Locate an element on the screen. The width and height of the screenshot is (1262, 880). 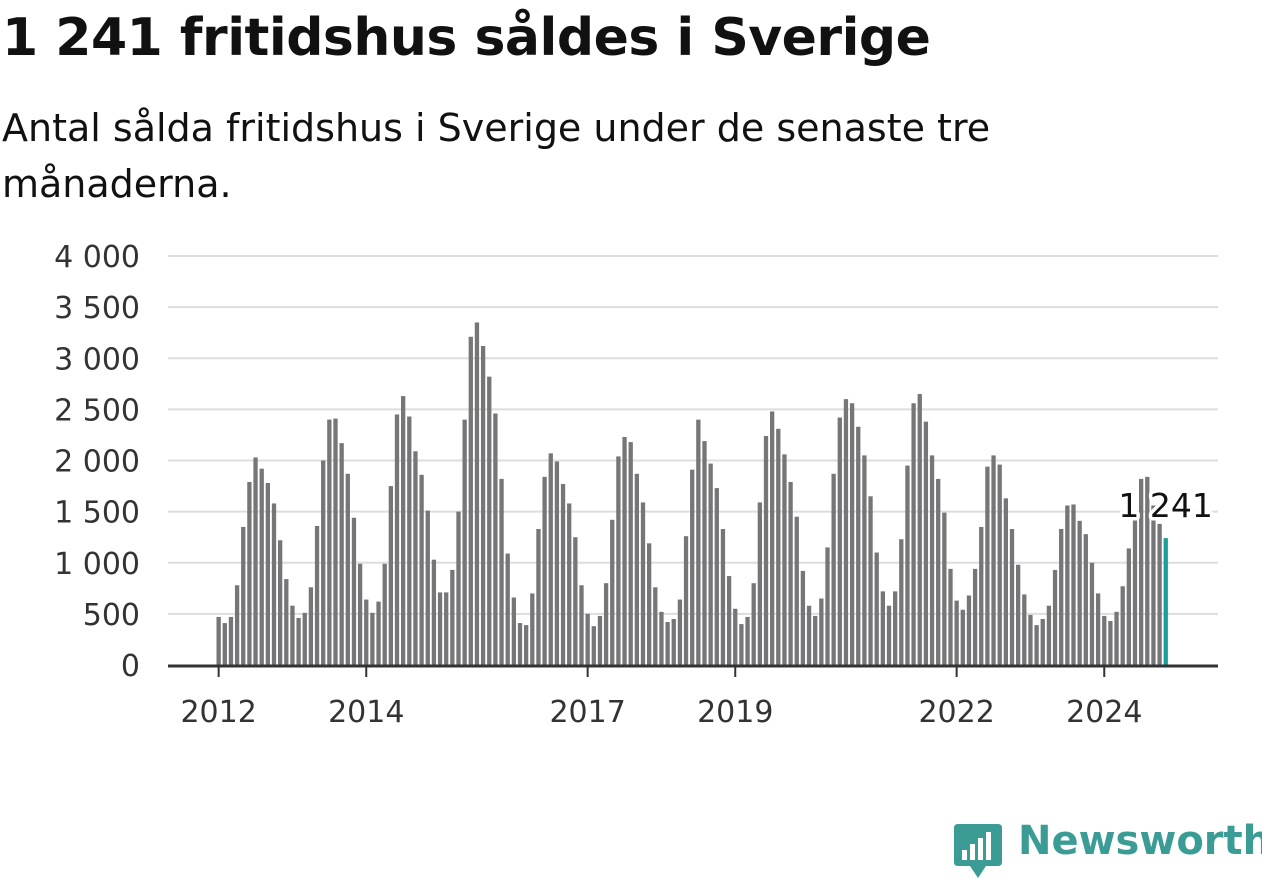
y-tick-label: 500 is located at coordinates (111, 615).